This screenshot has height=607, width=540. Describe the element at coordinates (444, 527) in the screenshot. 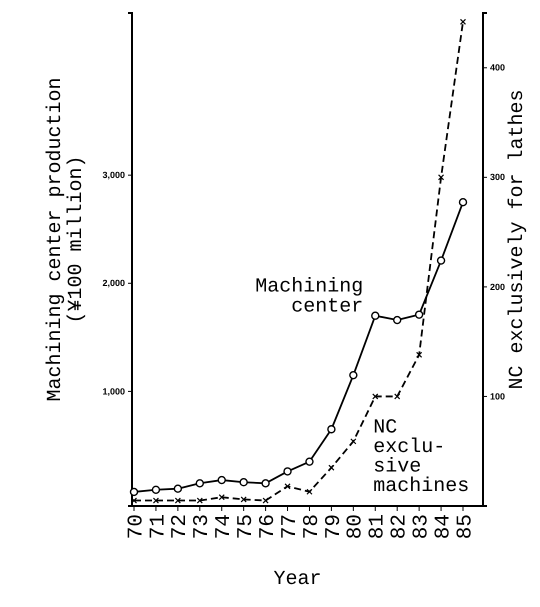

I see `x-tick-label: 84` at that location.